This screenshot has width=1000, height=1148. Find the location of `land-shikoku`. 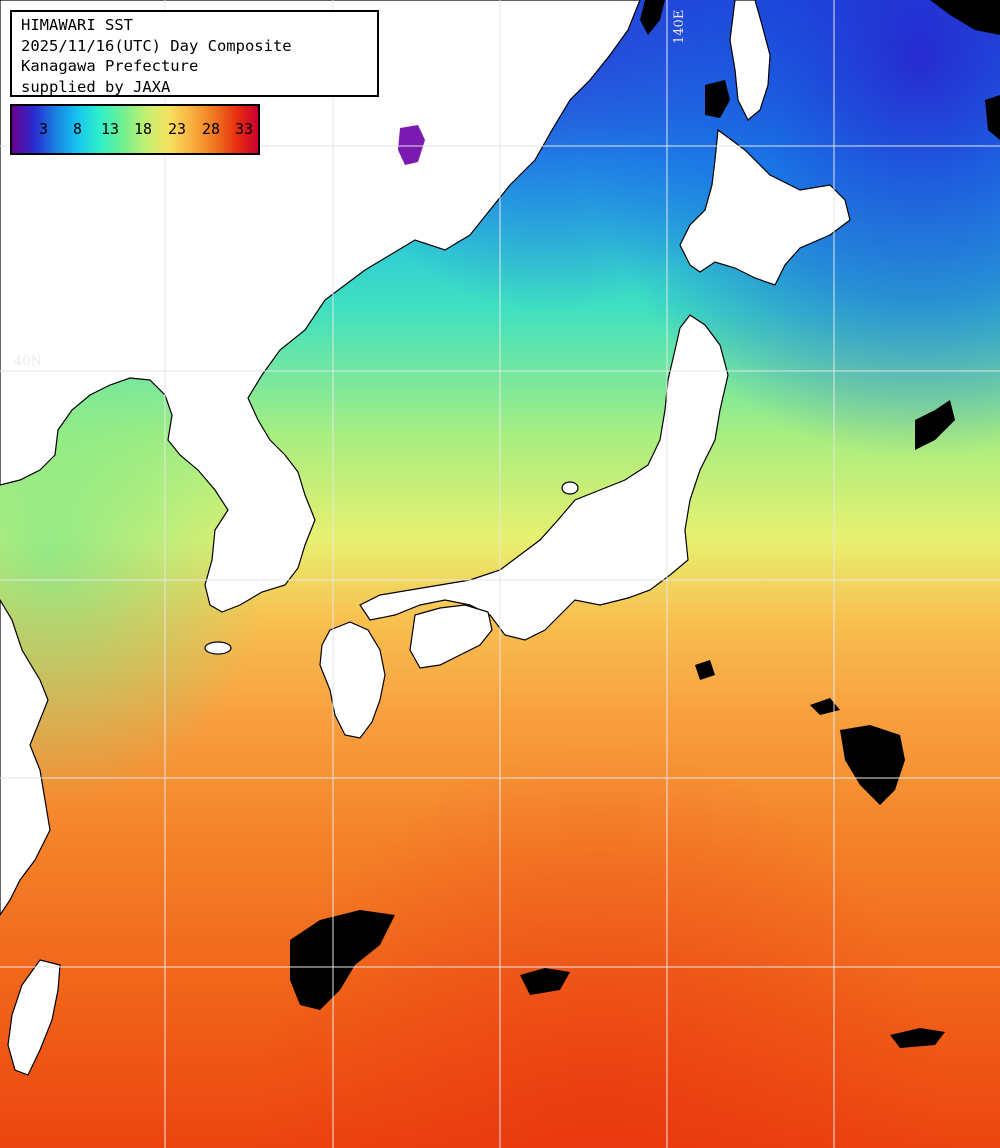

land-shikoku is located at coordinates (451, 636).